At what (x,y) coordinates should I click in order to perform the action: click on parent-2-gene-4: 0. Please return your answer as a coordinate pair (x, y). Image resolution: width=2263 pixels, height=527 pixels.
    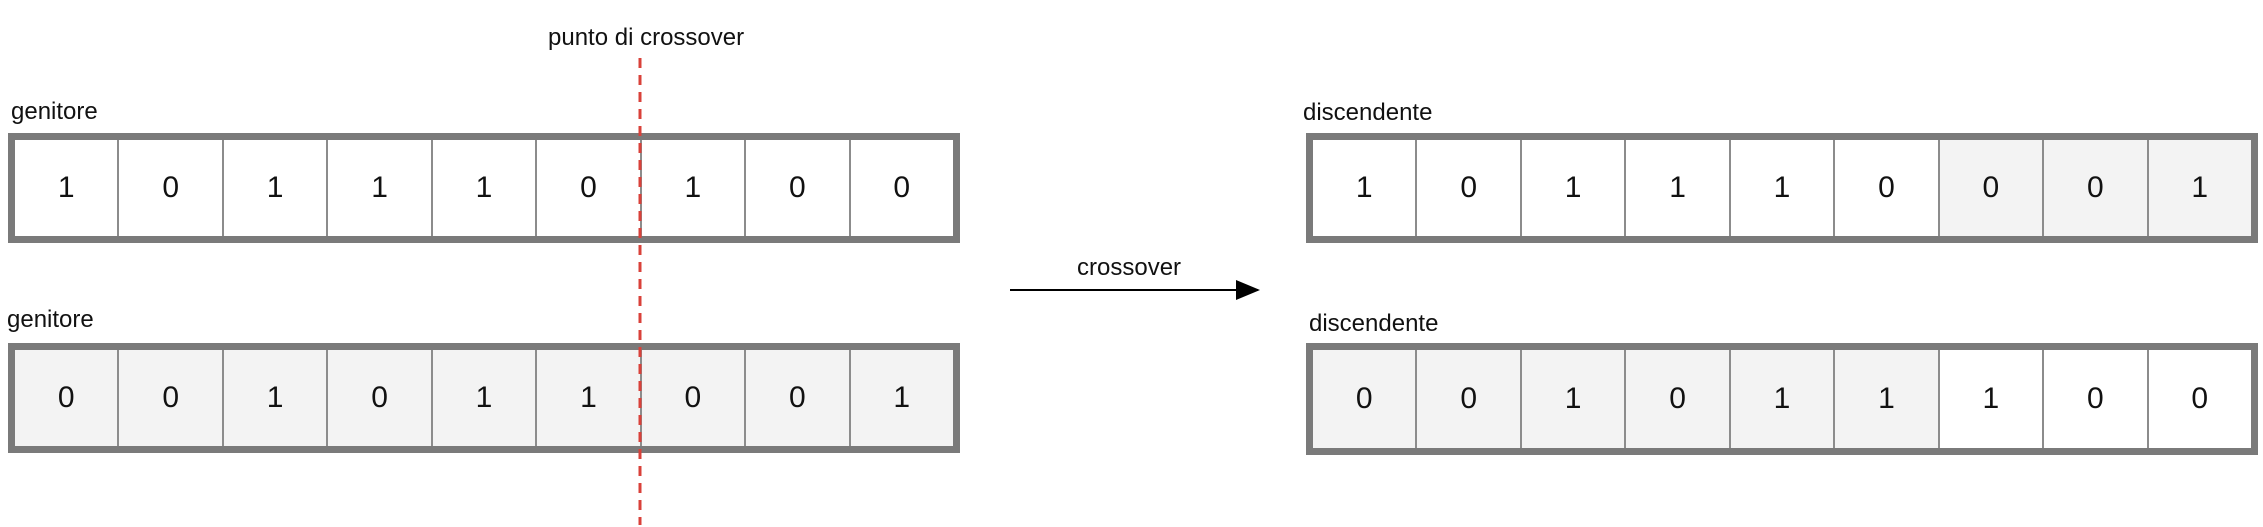
    Looking at the image, I should click on (378, 398).